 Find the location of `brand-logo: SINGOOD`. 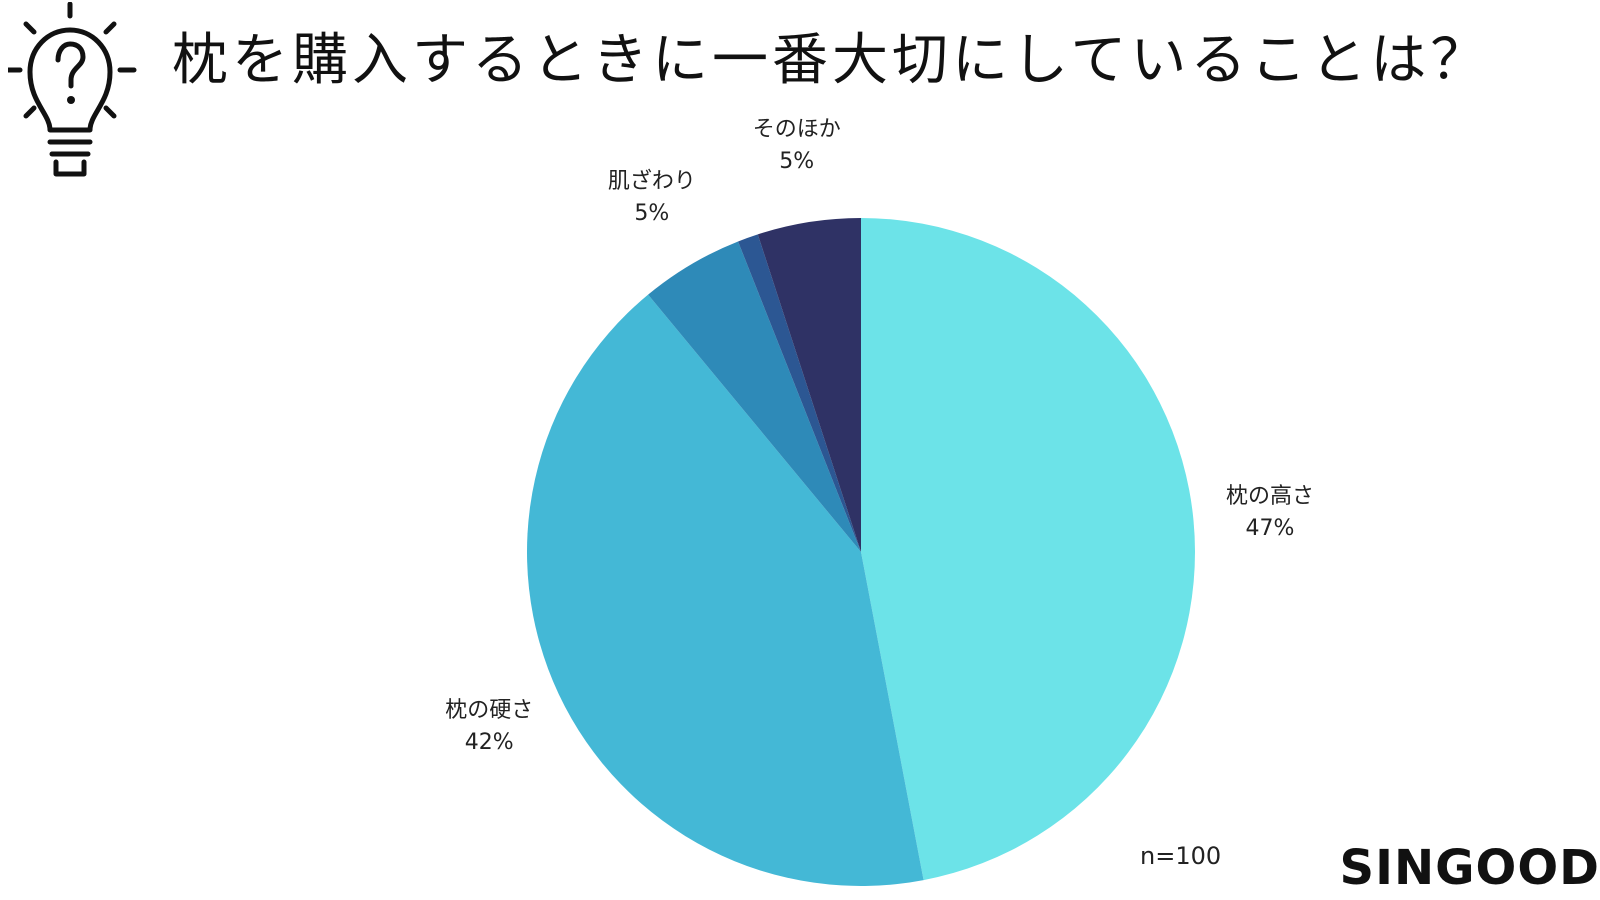

brand-logo: SINGOOD is located at coordinates (1469, 868).